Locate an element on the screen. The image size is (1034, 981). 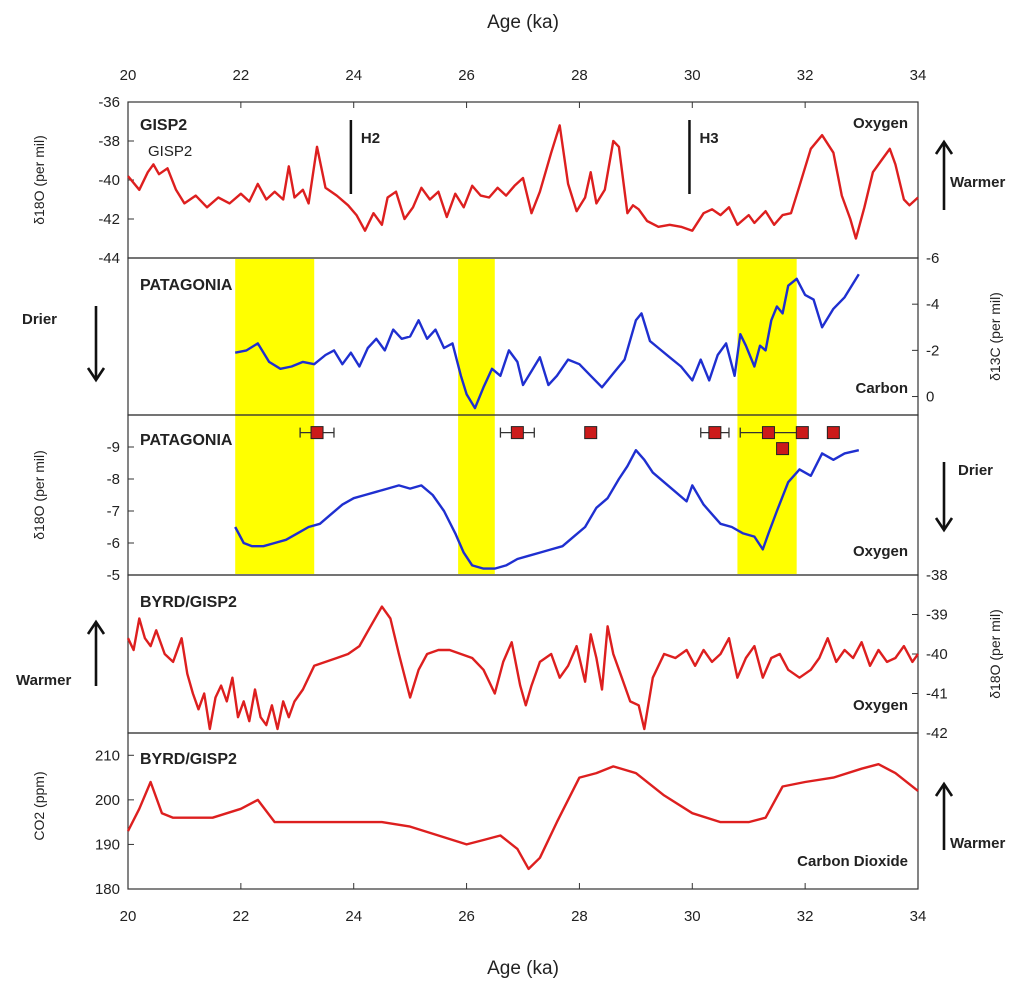
x-tick-label-top: 26 is located at coordinates (466, 75).